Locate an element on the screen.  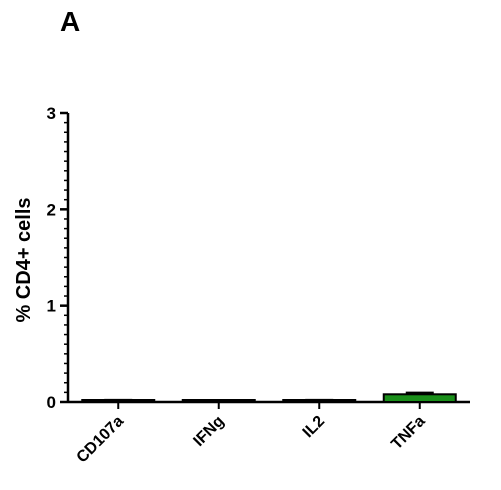
y-tick-label: 3 is located at coordinates (51, 113).